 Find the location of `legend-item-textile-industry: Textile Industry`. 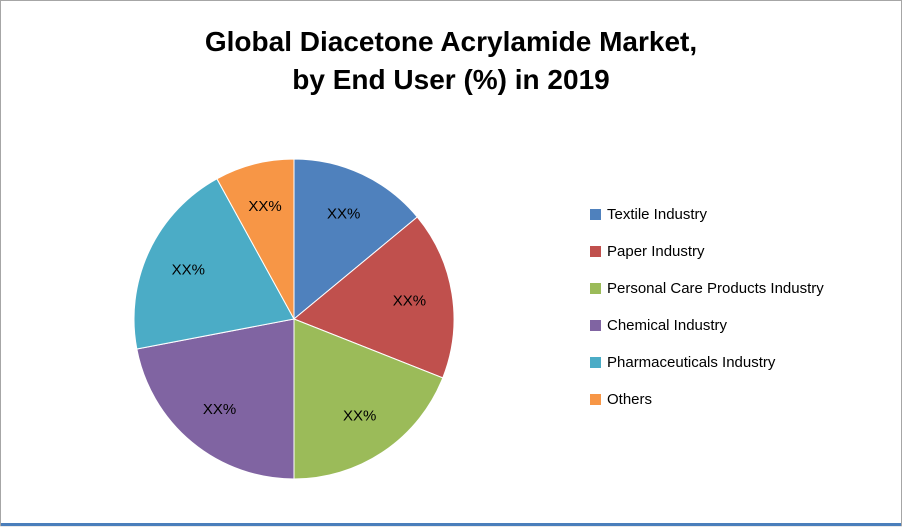

legend-item-textile-industry: Textile Industry is located at coordinates (707, 214).